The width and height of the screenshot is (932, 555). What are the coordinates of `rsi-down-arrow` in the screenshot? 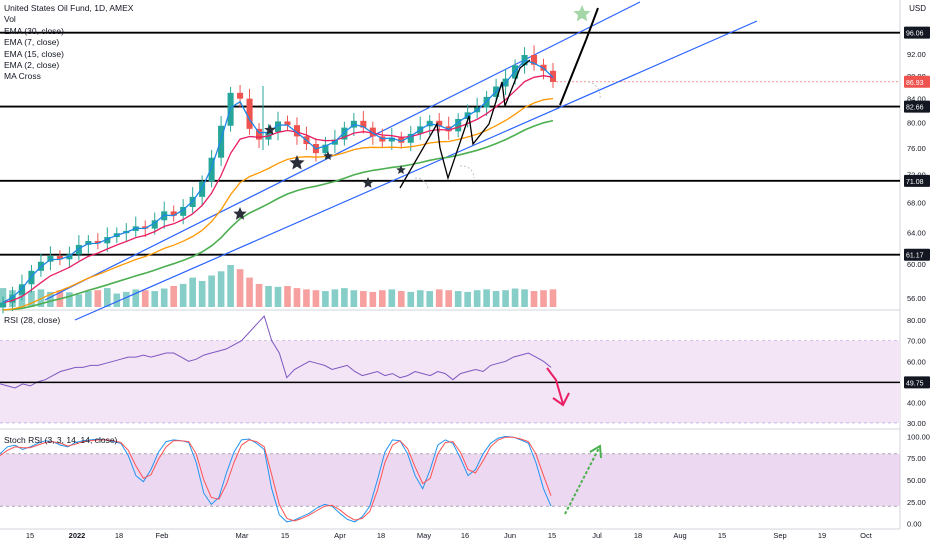 It's located at (555, 386).